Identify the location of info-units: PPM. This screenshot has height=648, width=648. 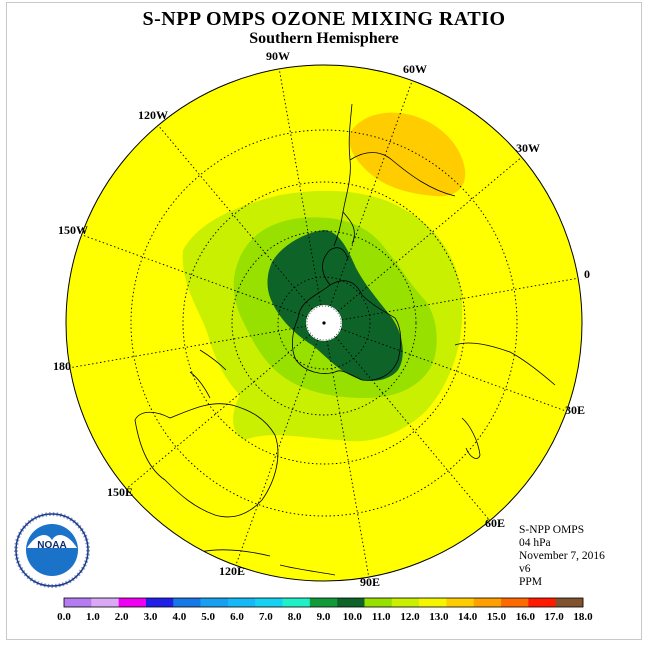
(531, 582).